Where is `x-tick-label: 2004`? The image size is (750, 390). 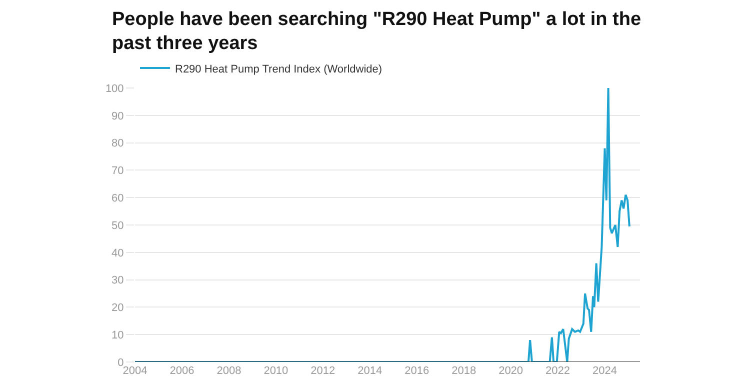
x-tick-label: 2004 is located at coordinates (135, 371).